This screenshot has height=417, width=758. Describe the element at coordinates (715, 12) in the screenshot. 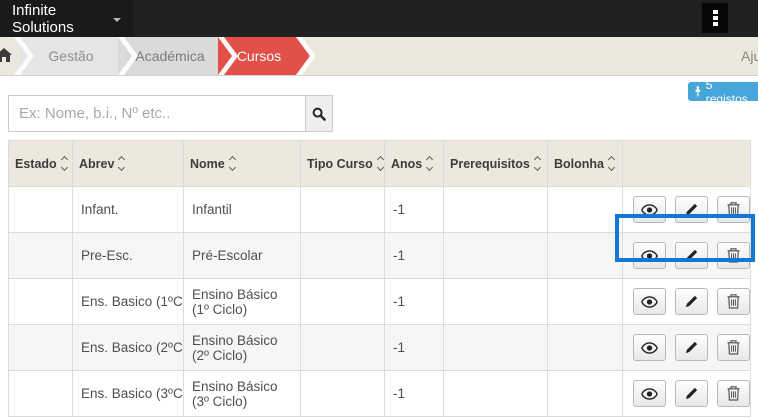

I see `kebab-menu-icon` at that location.